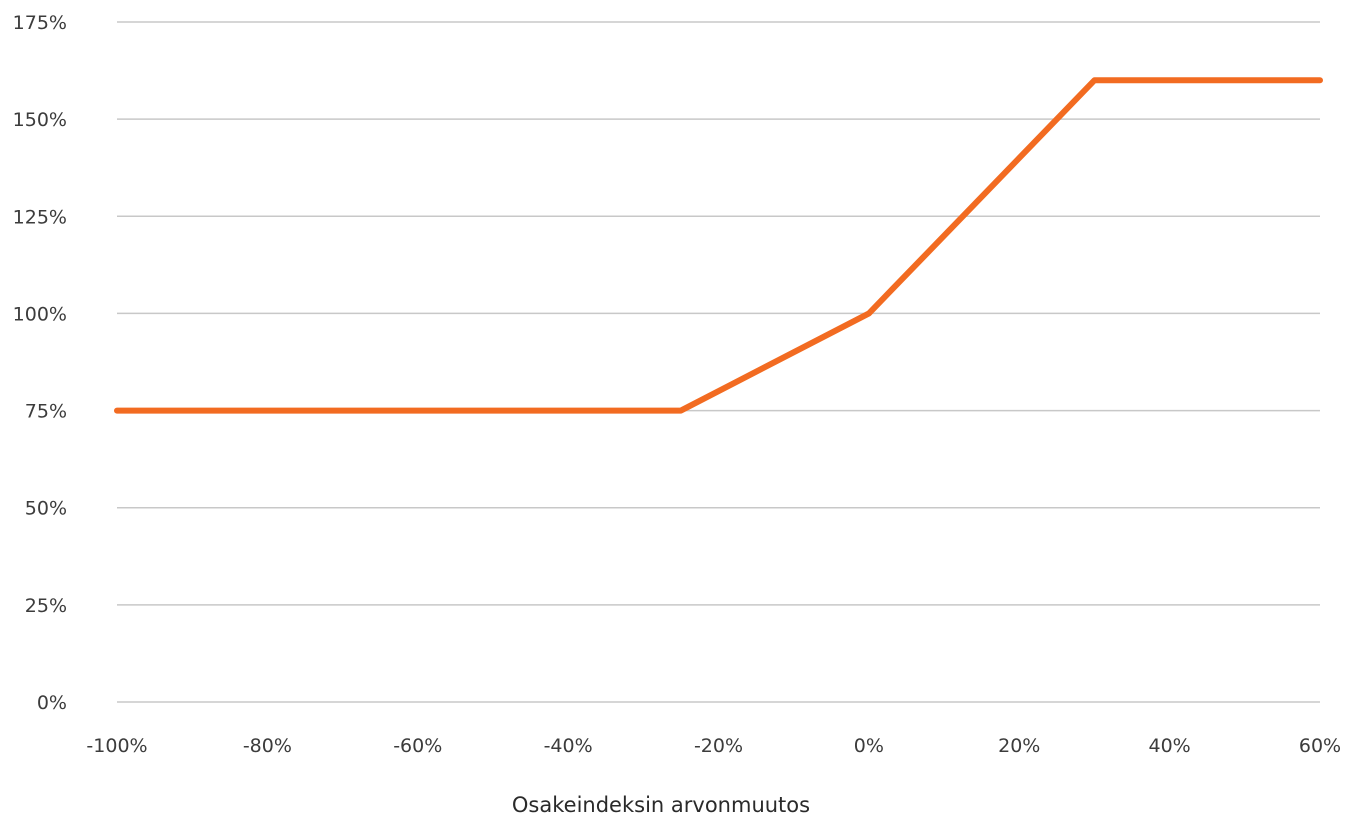 The height and width of the screenshot is (817, 1350). What do you see at coordinates (52, 703) in the screenshot?
I see `y-tick-label: 0%` at bounding box center [52, 703].